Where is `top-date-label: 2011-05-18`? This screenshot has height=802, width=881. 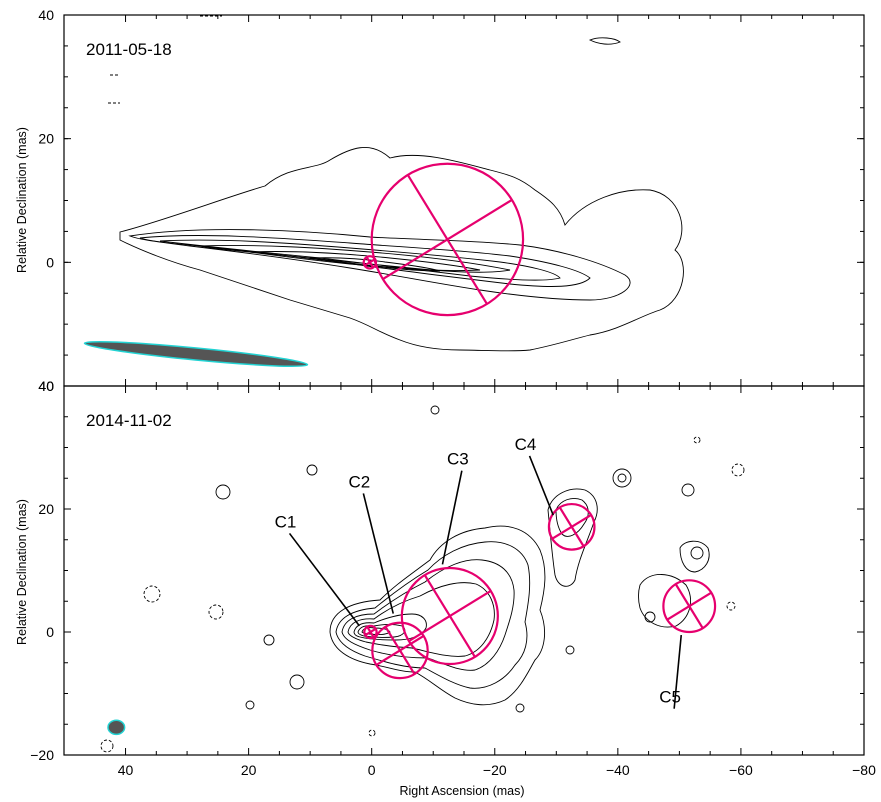
top-date-label: 2011-05-18 is located at coordinates (129, 49).